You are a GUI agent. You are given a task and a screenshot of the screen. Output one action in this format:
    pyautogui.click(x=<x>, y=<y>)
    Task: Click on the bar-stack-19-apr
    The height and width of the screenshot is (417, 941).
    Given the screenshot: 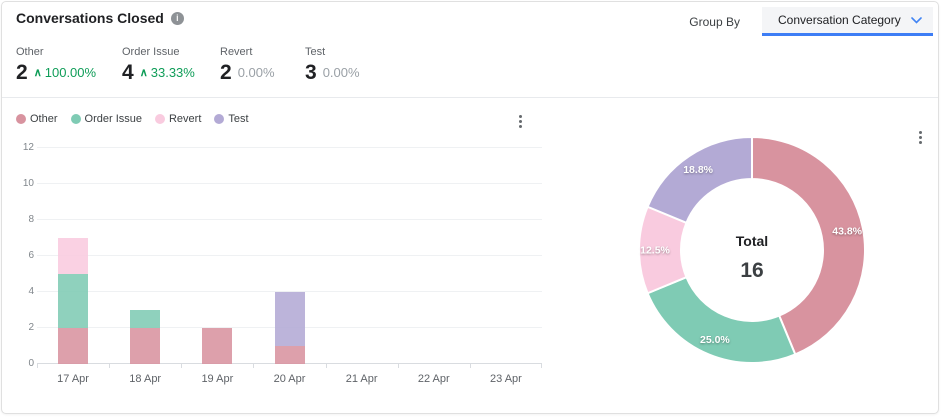 What is the action you would take?
    pyautogui.click(x=217, y=256)
    